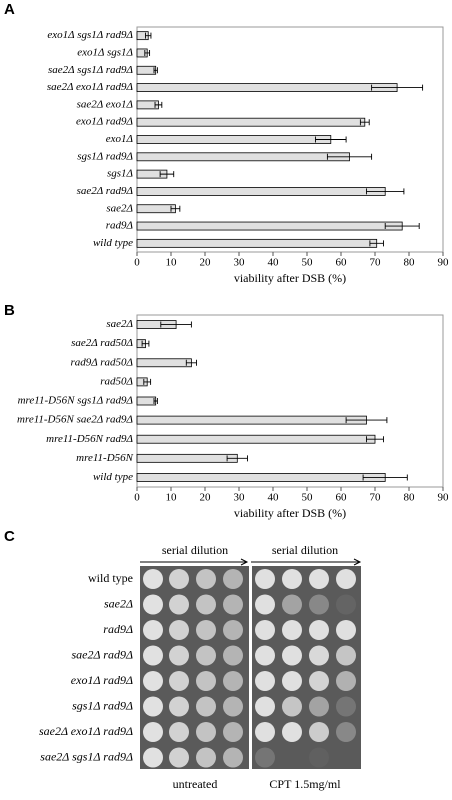  I want to click on x-tick-label: 90, so click(444, 263).